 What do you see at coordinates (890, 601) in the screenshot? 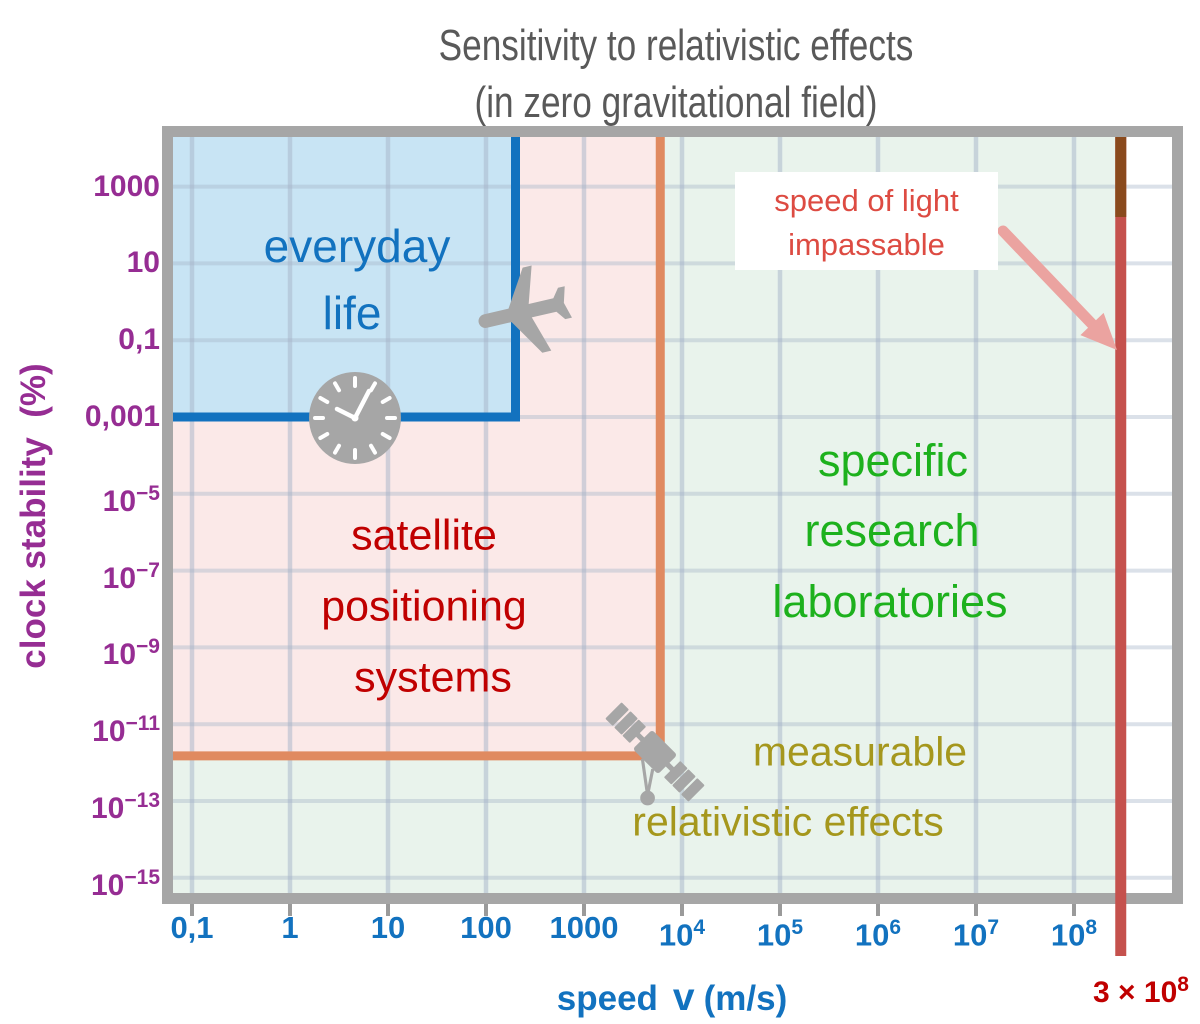
I see `region-label-line: laboratories` at bounding box center [890, 601].